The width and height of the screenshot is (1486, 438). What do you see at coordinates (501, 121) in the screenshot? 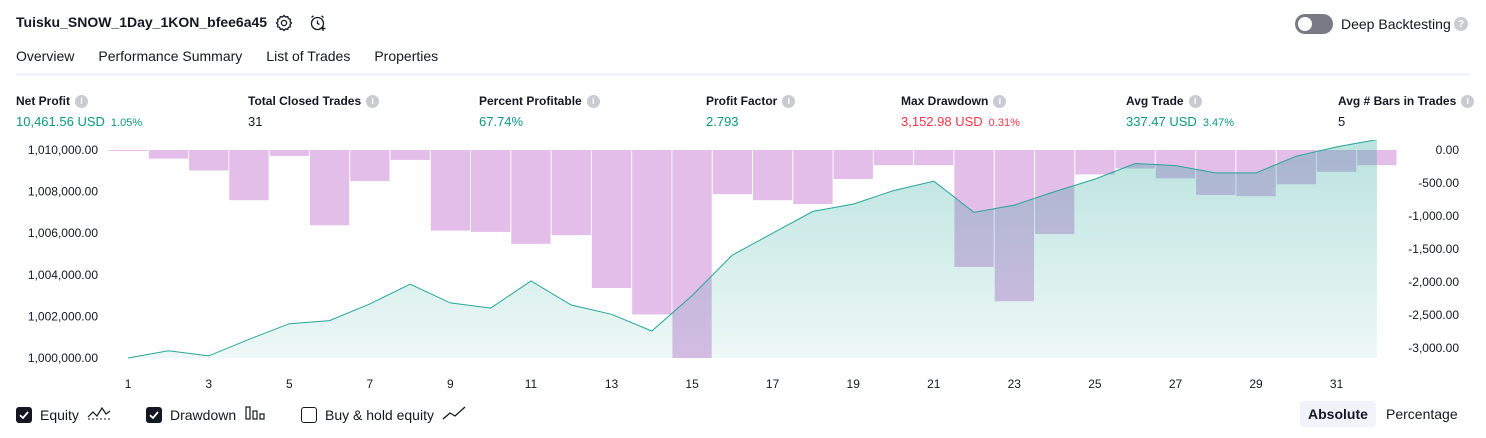
I see `metric-value: 67.74%` at bounding box center [501, 121].